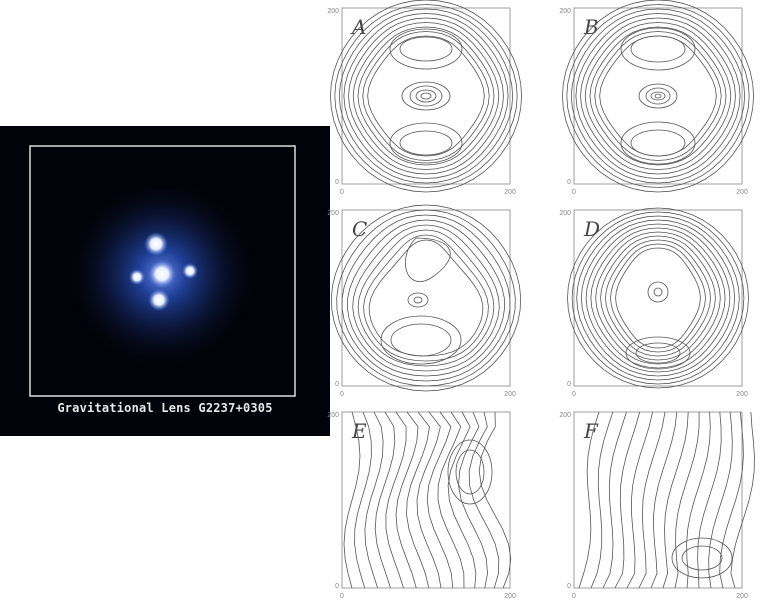 The width and height of the screenshot is (771, 600). I want to click on contour-svg-d: D 0 200 0 200, so click(654, 302).